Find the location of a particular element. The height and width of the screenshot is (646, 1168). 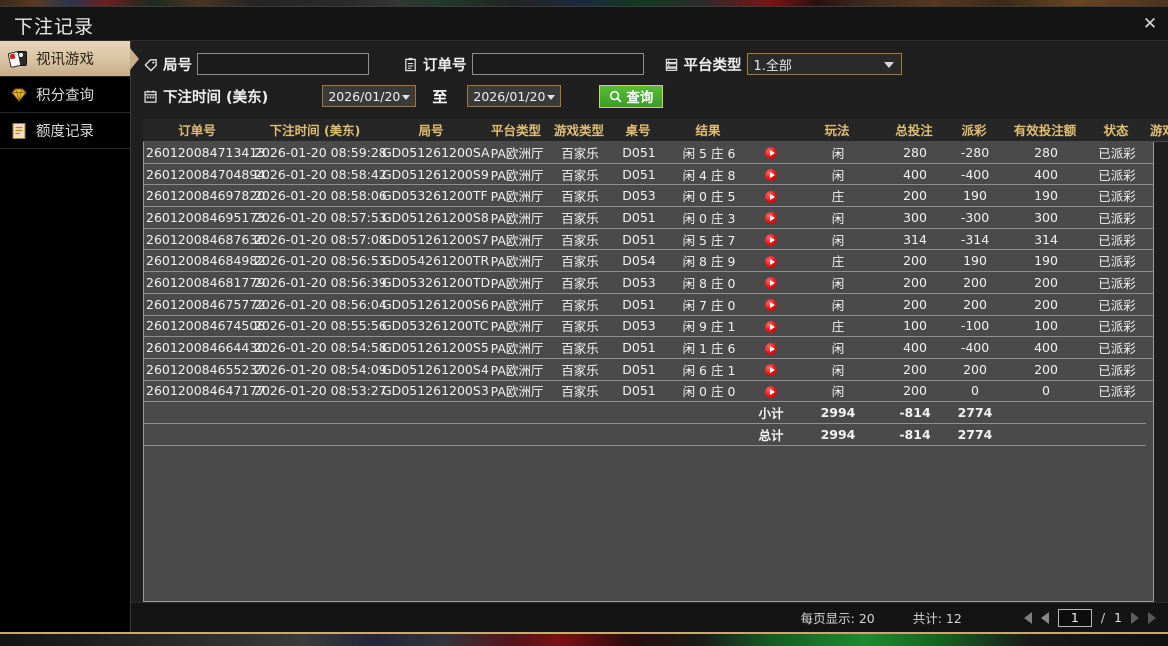

sidebar-item-label: 积分查询 is located at coordinates (65, 96).